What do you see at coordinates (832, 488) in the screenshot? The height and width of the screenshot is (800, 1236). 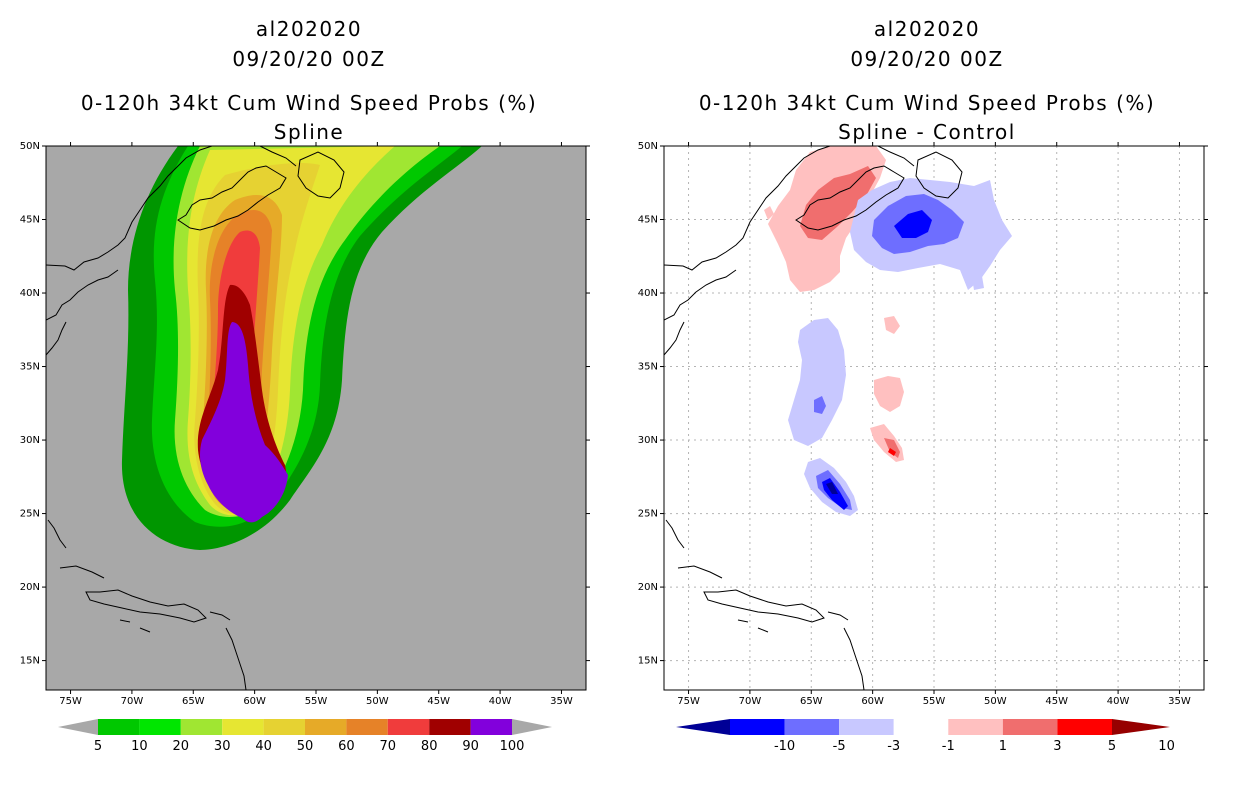 I see `diff-negative-gt10` at bounding box center [832, 488].